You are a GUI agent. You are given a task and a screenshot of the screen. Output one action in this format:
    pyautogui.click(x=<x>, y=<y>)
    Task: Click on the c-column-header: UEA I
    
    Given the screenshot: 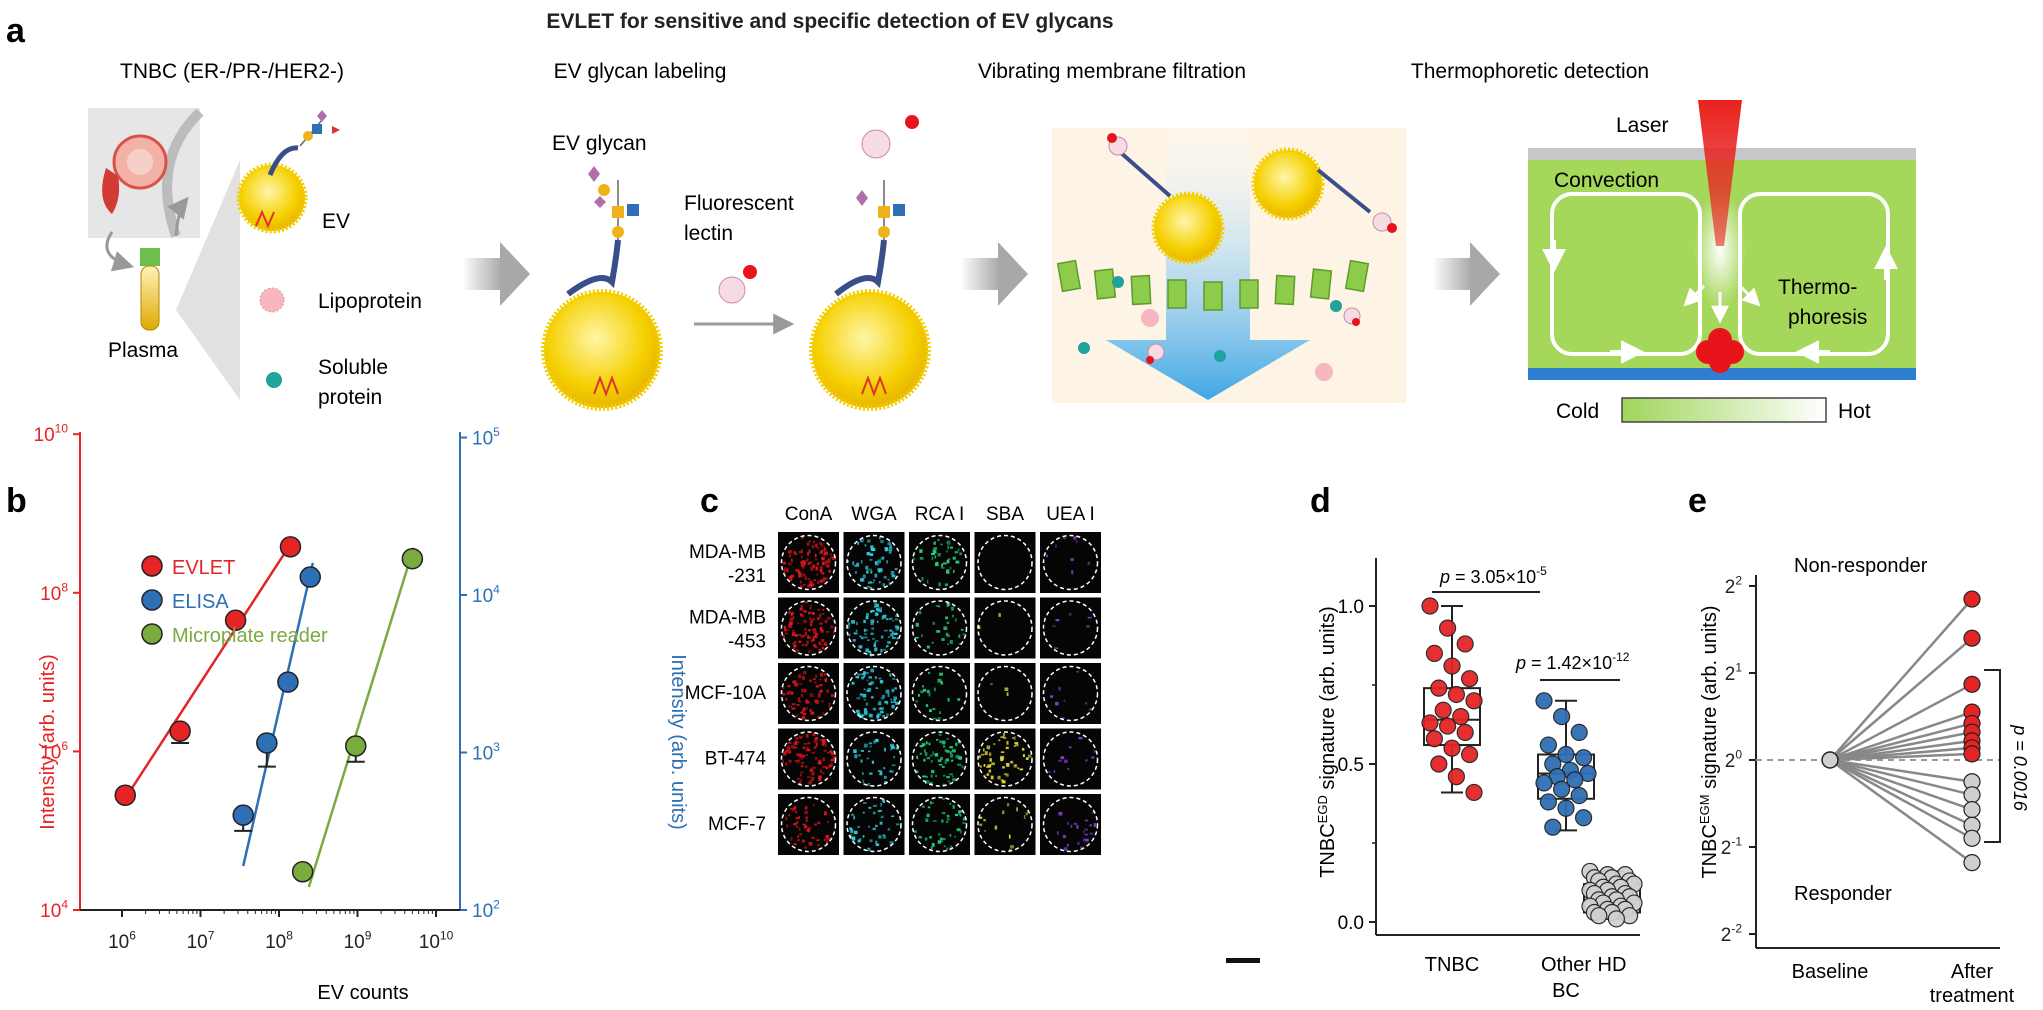 What is the action you would take?
    pyautogui.click(x=1070, y=514)
    